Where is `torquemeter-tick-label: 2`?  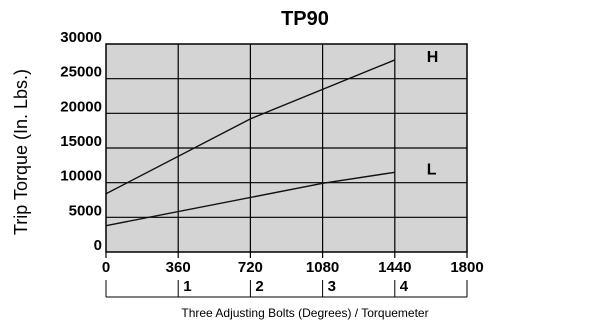
torquemeter-tick-label: 2 is located at coordinates (259, 286).